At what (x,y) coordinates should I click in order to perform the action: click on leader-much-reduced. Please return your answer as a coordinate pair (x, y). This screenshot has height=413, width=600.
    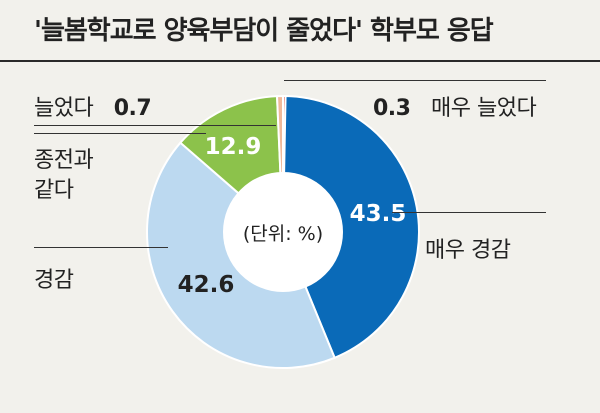
    Looking at the image, I should click on (469, 212).